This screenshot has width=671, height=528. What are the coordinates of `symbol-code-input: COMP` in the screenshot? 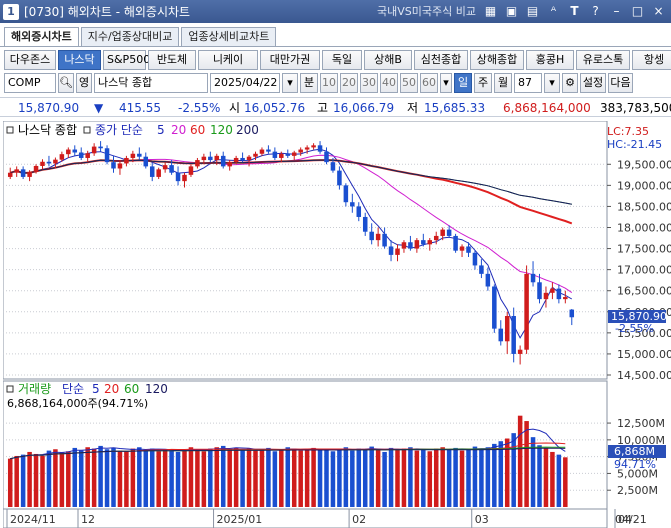 It's located at (30, 83).